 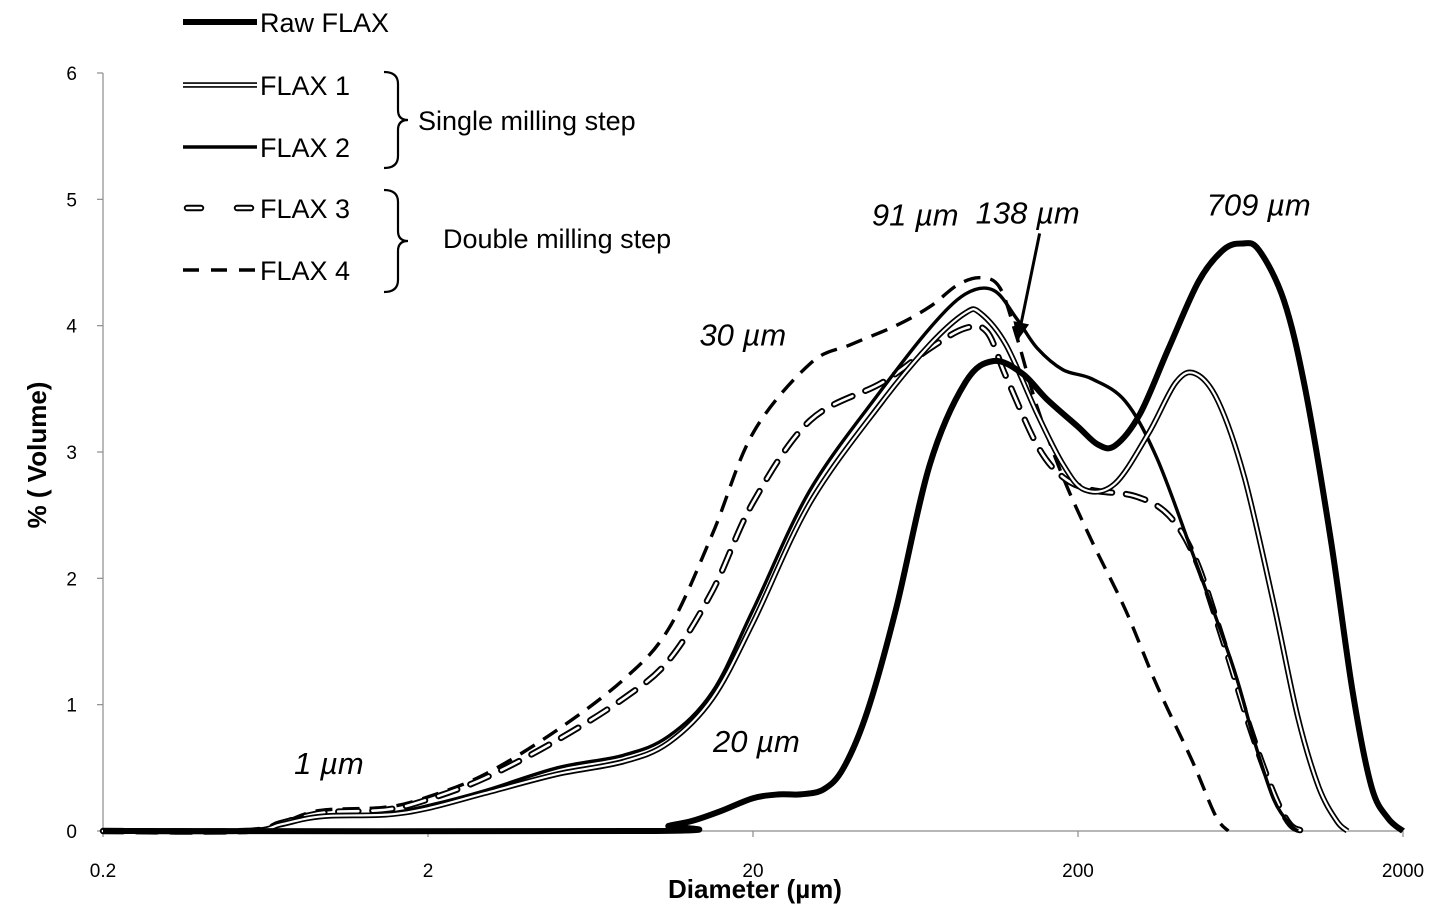 What do you see at coordinates (752, 871) in the screenshot?
I see `x-tick-label: 20` at bounding box center [752, 871].